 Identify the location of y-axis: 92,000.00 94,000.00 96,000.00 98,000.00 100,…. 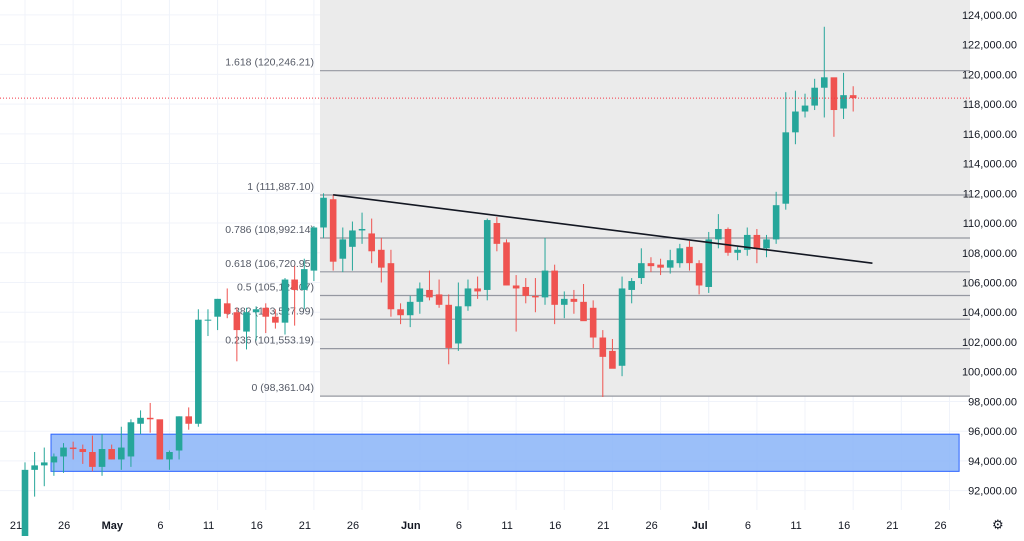
(989, 254).